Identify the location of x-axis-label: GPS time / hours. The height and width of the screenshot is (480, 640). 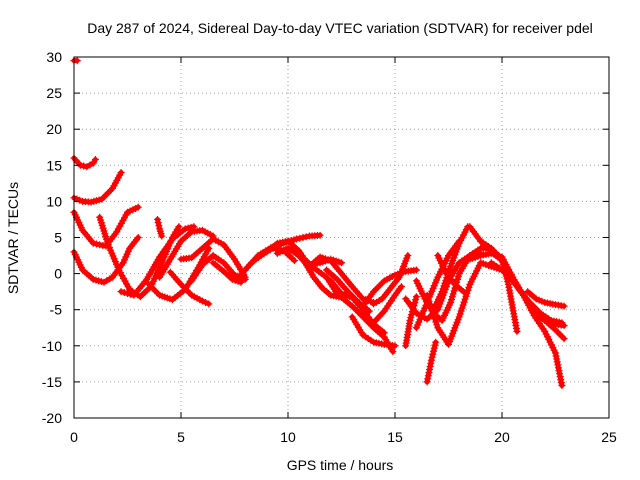
(340, 465).